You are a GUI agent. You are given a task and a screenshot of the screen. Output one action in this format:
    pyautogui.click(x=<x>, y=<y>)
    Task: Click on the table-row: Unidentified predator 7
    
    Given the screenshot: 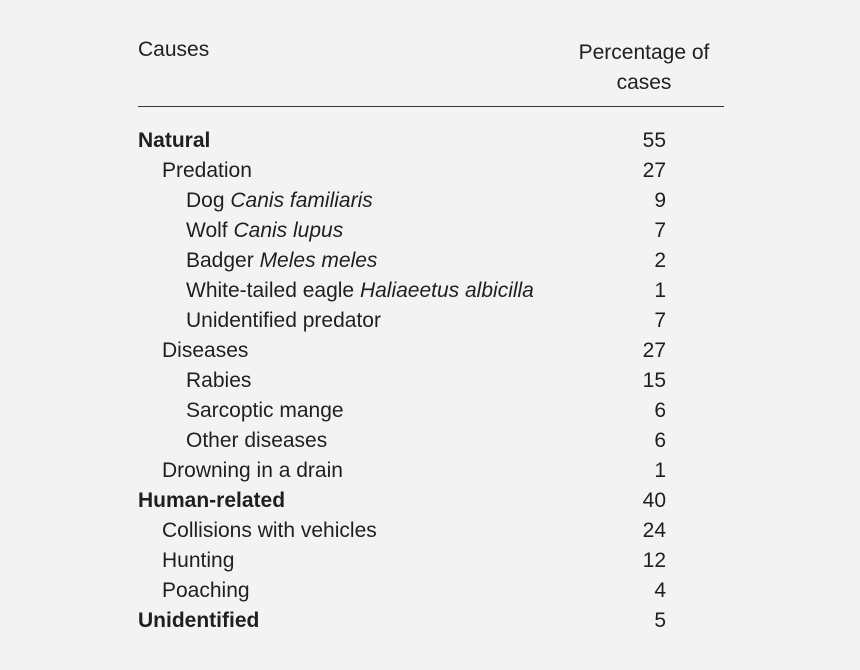 What is the action you would take?
    pyautogui.click(x=431, y=321)
    